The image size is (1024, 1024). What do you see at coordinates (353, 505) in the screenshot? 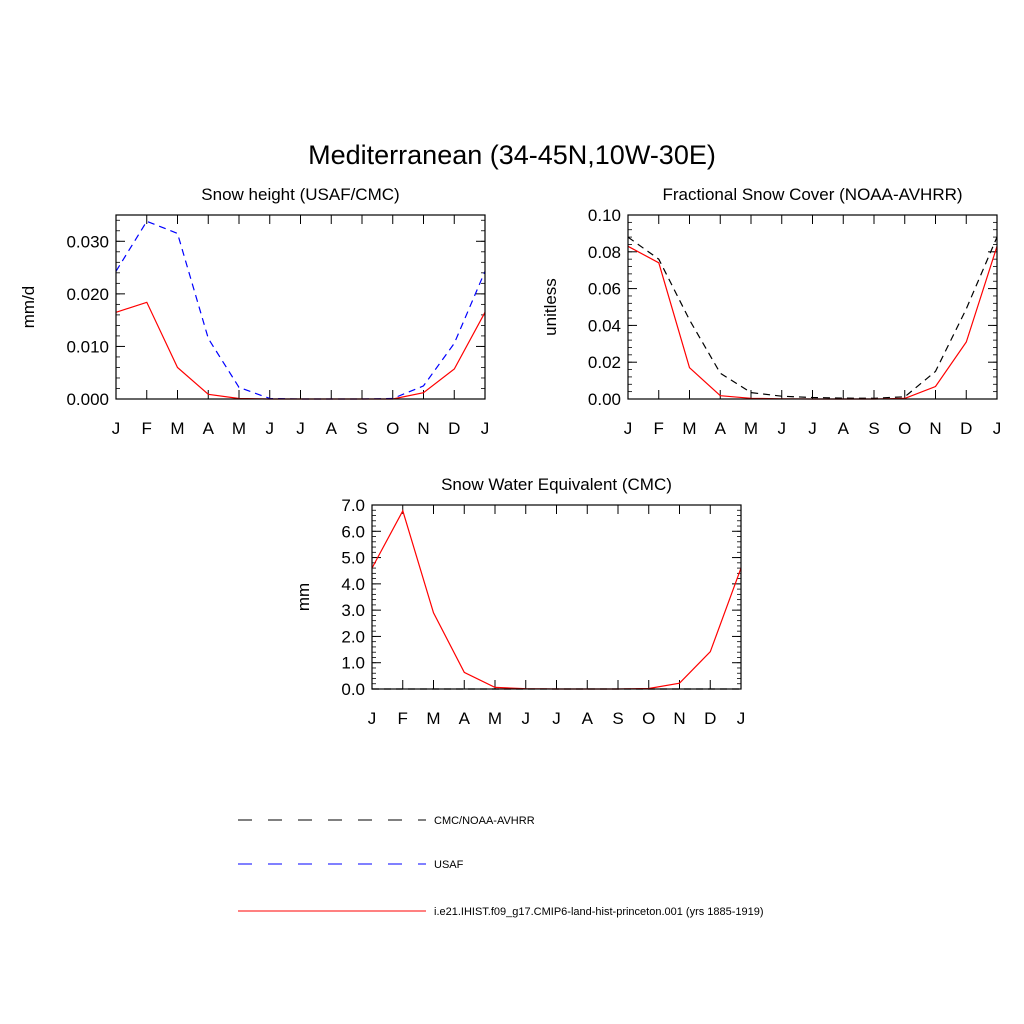
I see `y-tick-label: 7.0` at bounding box center [353, 505].